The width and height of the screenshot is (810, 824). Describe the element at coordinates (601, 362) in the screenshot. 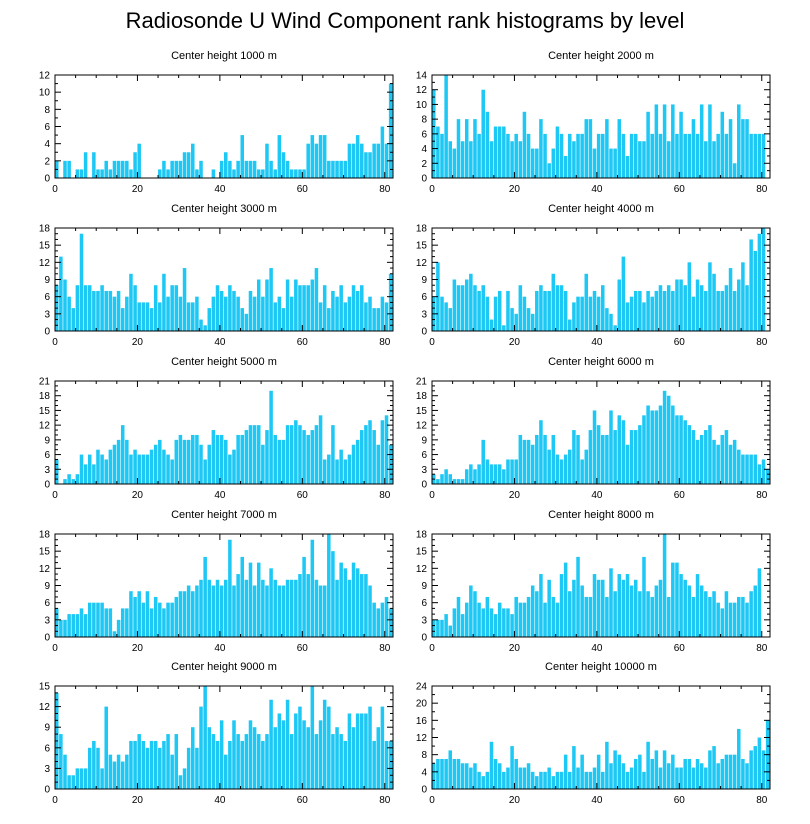

I see `panel-title: Center height 6000 m` at that location.